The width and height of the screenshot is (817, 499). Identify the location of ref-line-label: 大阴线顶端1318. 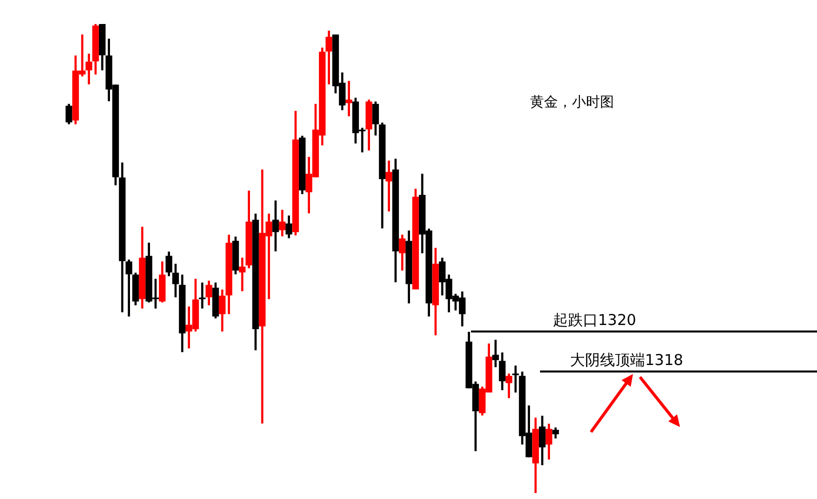
(627, 359).